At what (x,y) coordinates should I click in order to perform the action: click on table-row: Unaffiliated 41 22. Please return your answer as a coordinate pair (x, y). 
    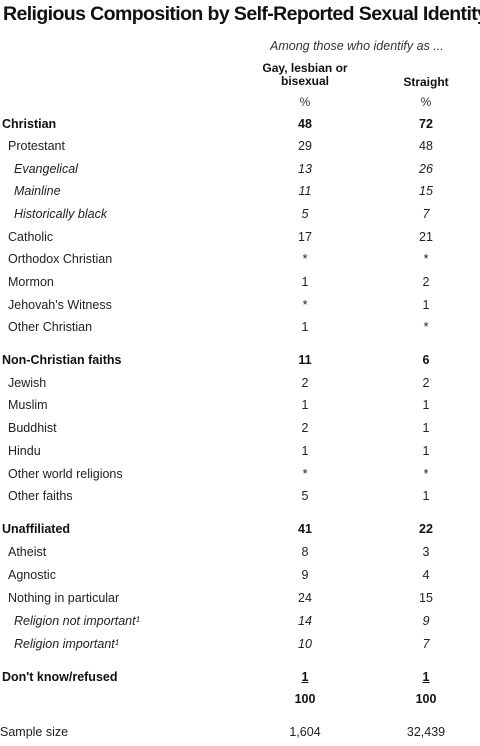
    Looking at the image, I should click on (240, 532).